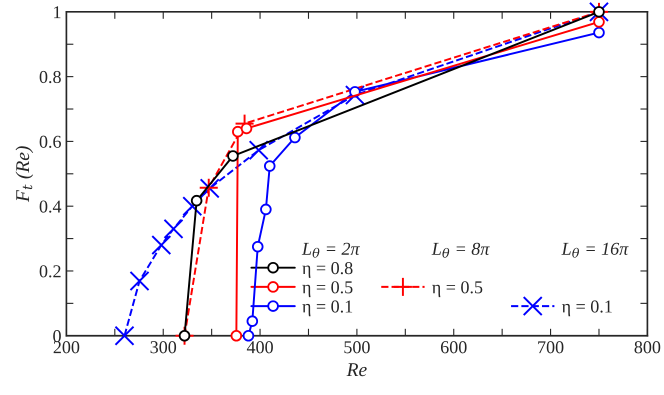  Describe the element at coordinates (50, 142) in the screenshot. I see `y-tick-label: 0.6` at that location.